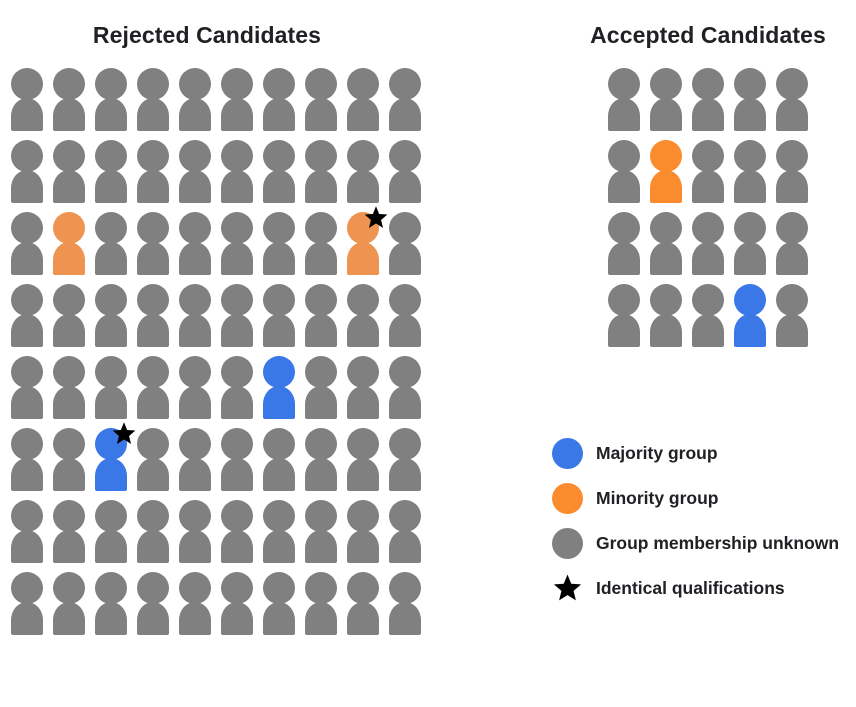  What do you see at coordinates (207, 35) in the screenshot?
I see `rejected-panel-title: Rejected Candidates` at bounding box center [207, 35].